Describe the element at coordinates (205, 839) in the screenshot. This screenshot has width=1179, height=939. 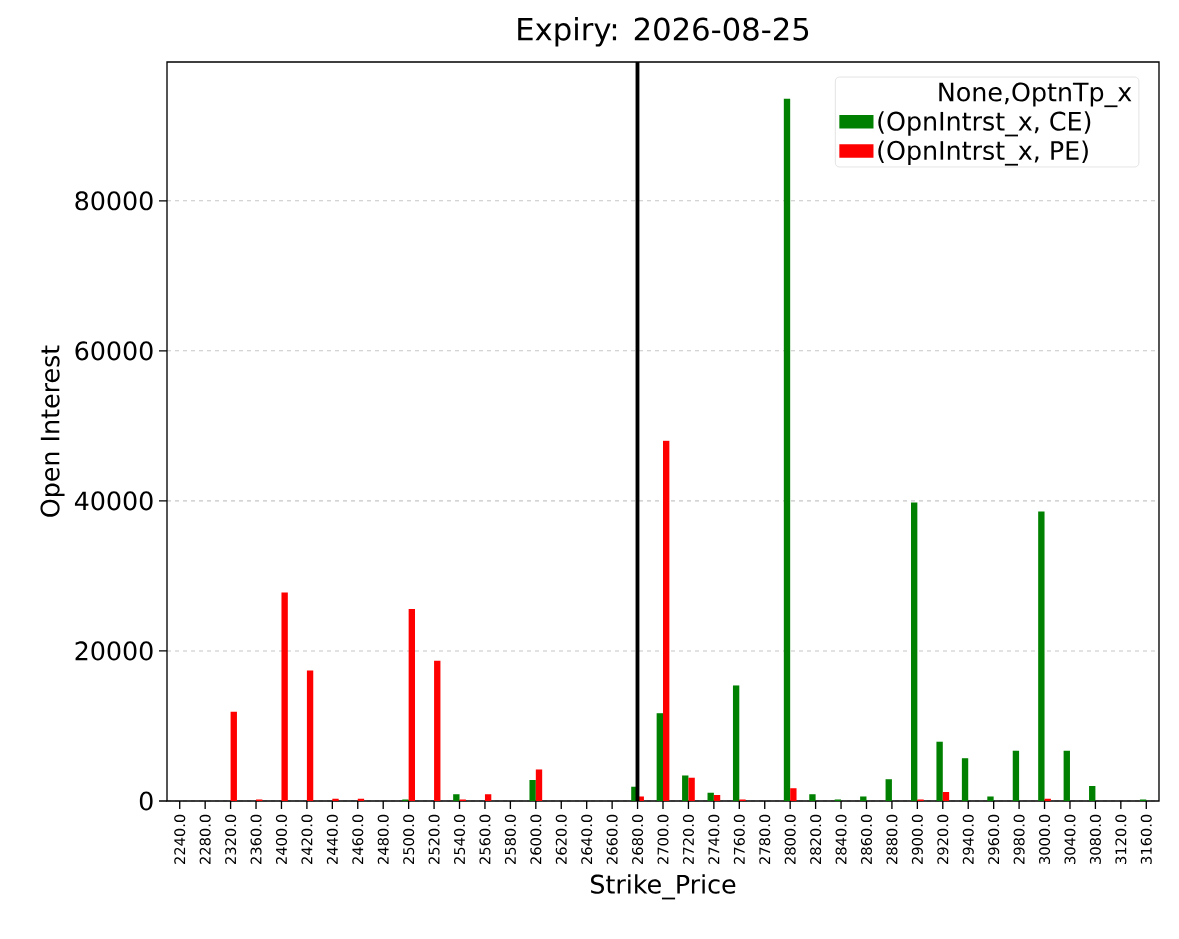
I see `x-tick-label: 2280.0` at that location.